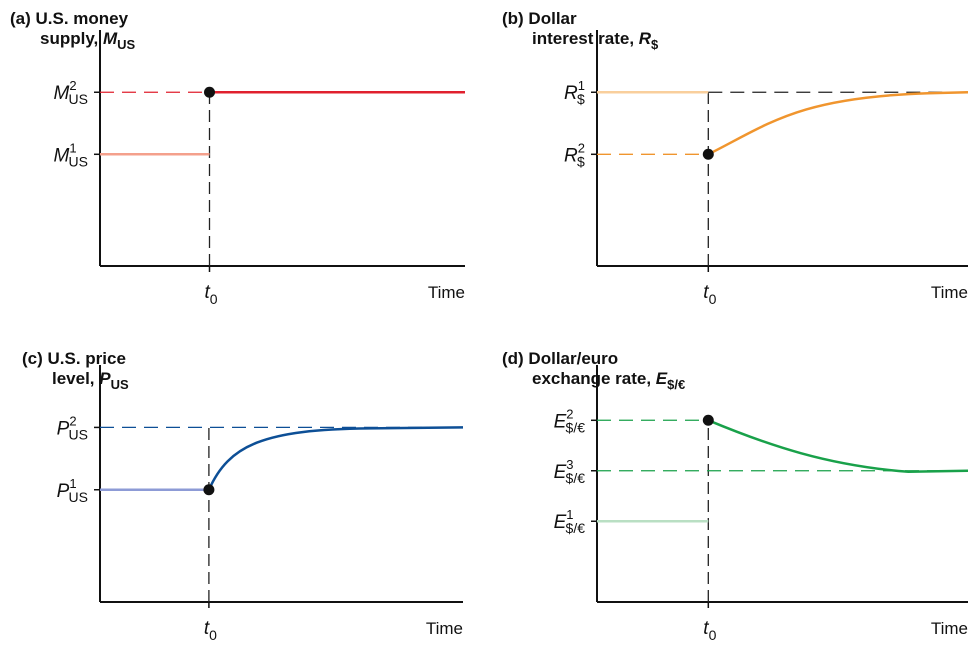 This screenshot has height=654, width=980. I want to click on panel-a-xlabel: Time, so click(446, 292).